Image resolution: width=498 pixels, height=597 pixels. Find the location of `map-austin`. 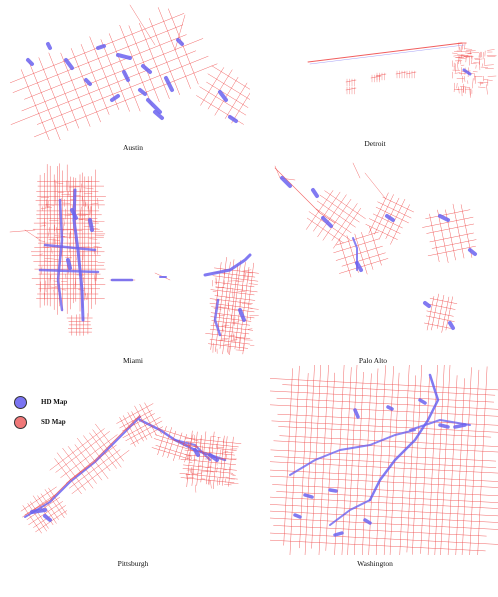

map-austin is located at coordinates (129, 72).